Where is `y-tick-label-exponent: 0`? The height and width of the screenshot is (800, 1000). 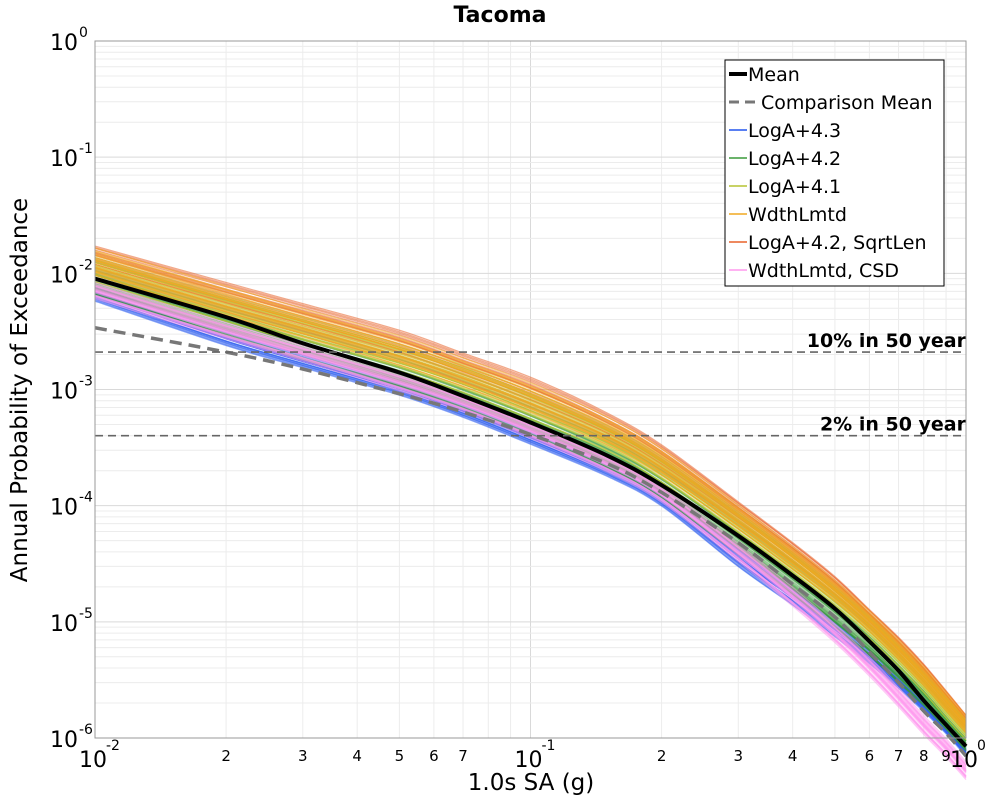 y-tick-label-exponent: 0 is located at coordinates (83, 33).